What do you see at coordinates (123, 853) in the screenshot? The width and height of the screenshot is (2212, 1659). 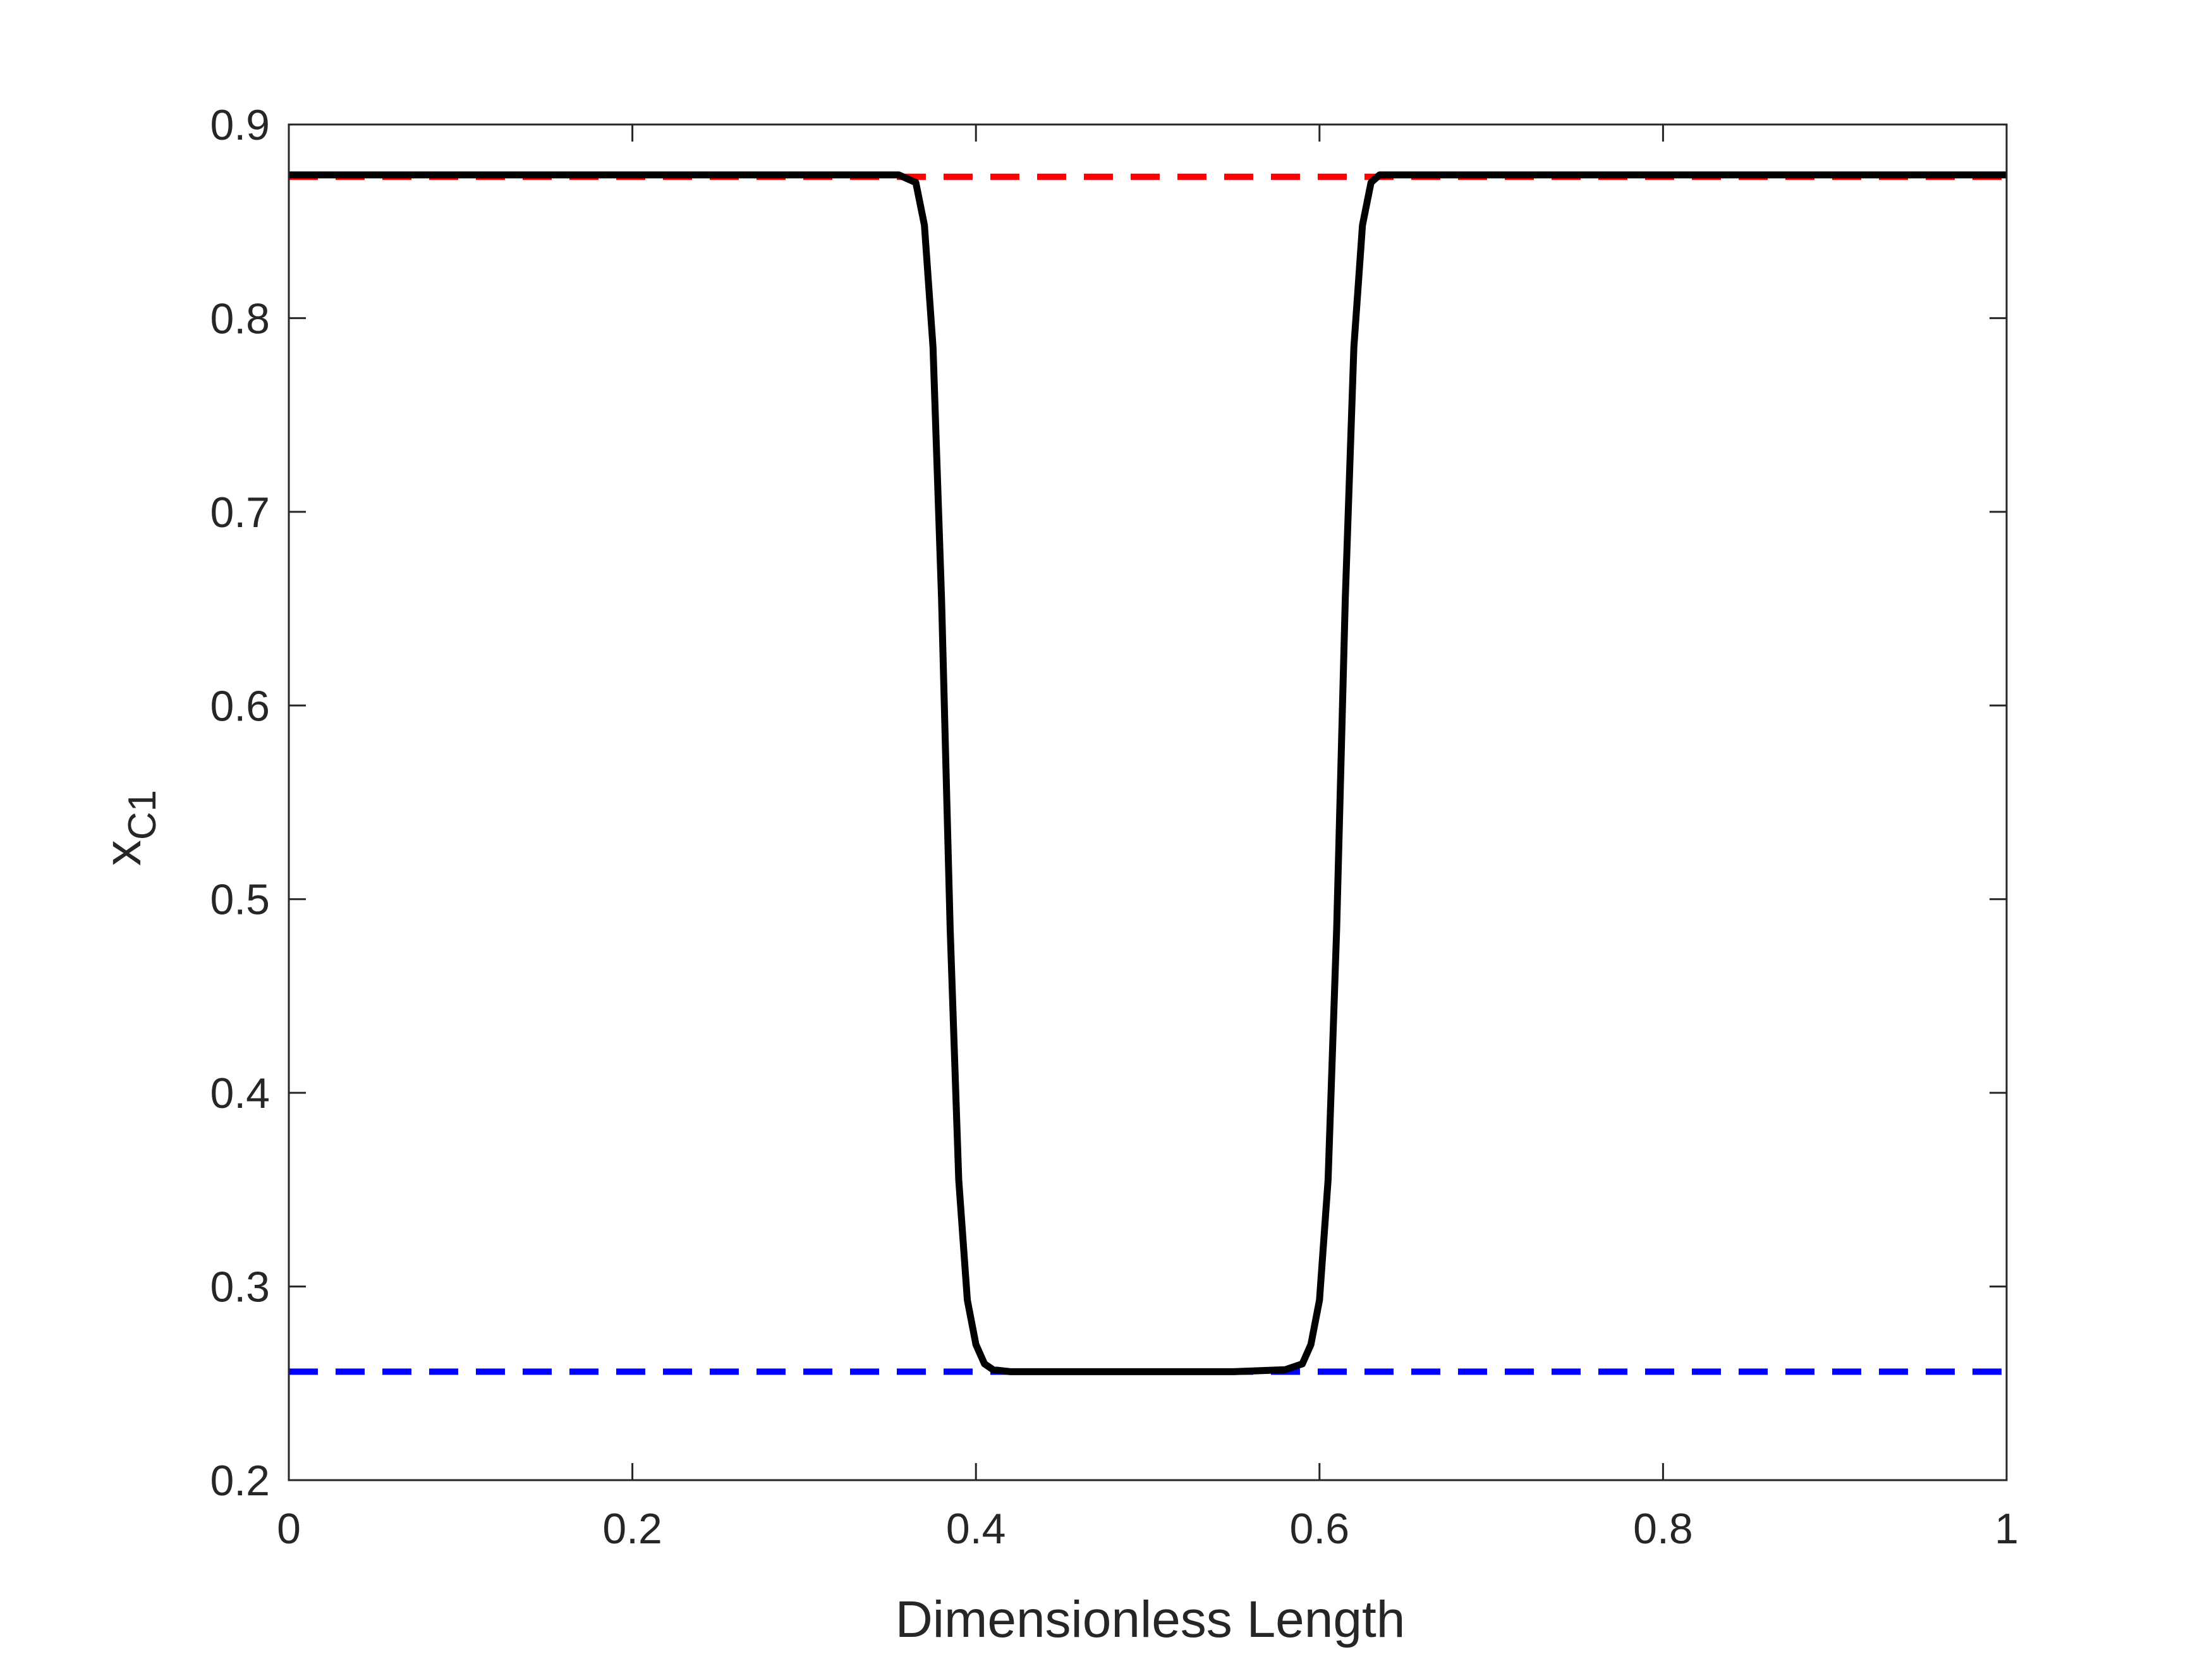 I see `y-axis-label-main: x` at bounding box center [123, 853].